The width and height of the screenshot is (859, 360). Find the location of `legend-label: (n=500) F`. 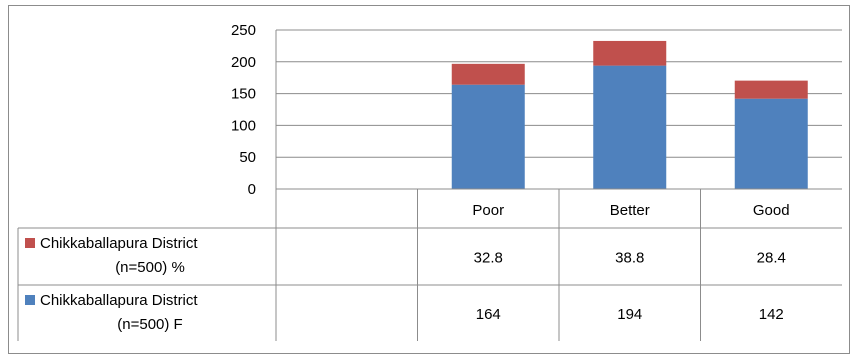

legend-label: (n=500) F is located at coordinates (149, 324).